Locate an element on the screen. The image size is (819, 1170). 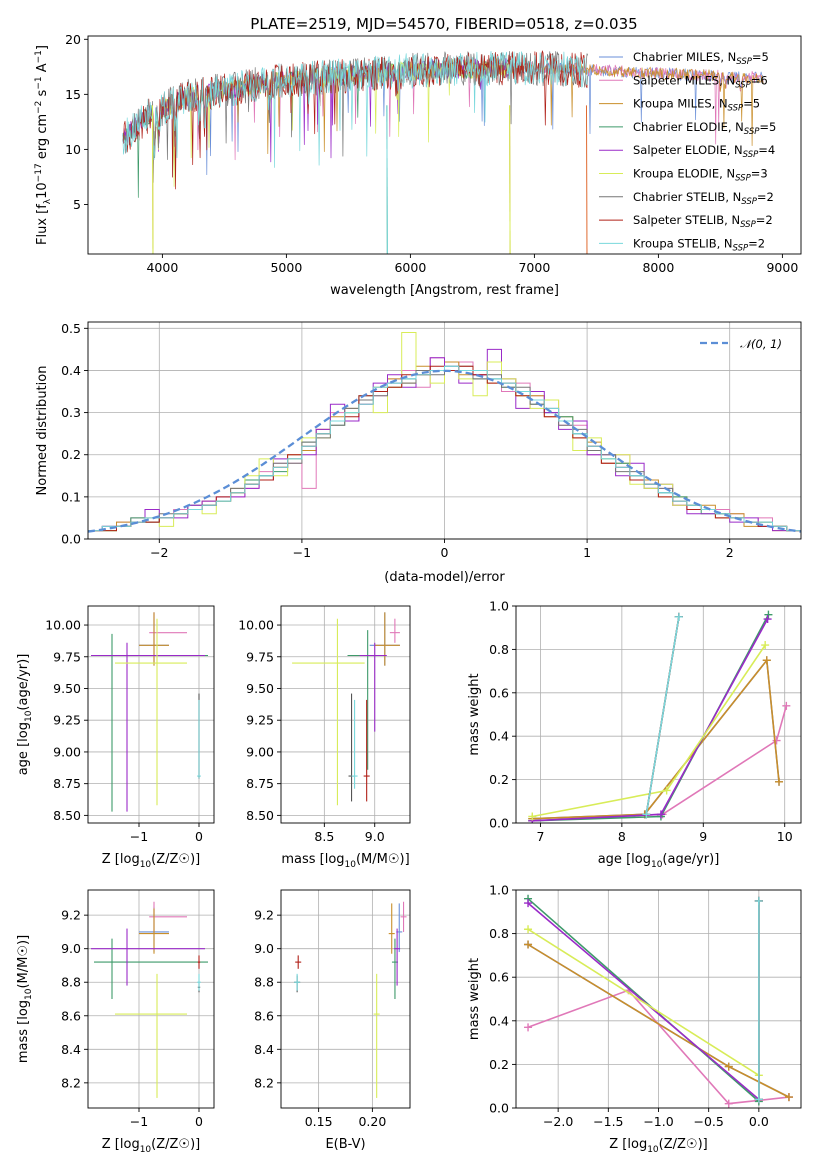
x-tick-label: 4000 is located at coordinates (162, 267).